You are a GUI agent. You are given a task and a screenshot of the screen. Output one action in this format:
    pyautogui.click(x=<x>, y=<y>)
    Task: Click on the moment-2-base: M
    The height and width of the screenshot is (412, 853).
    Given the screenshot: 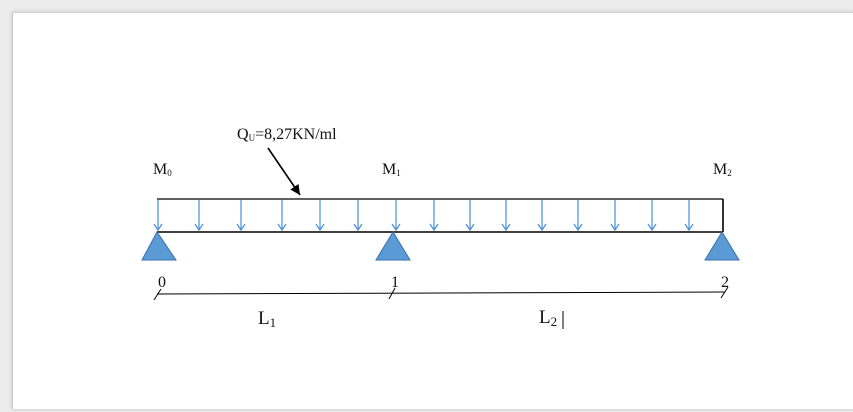 What is the action you would take?
    pyautogui.click(x=720, y=169)
    